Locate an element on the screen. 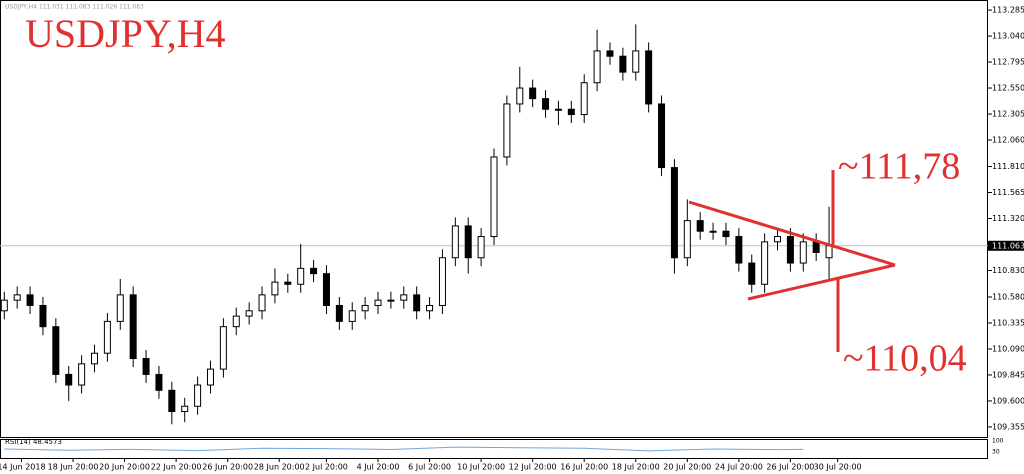 Image resolution: width=1024 pixels, height=474 pixels. y-tick-label: 109.355 is located at coordinates (1008, 426).